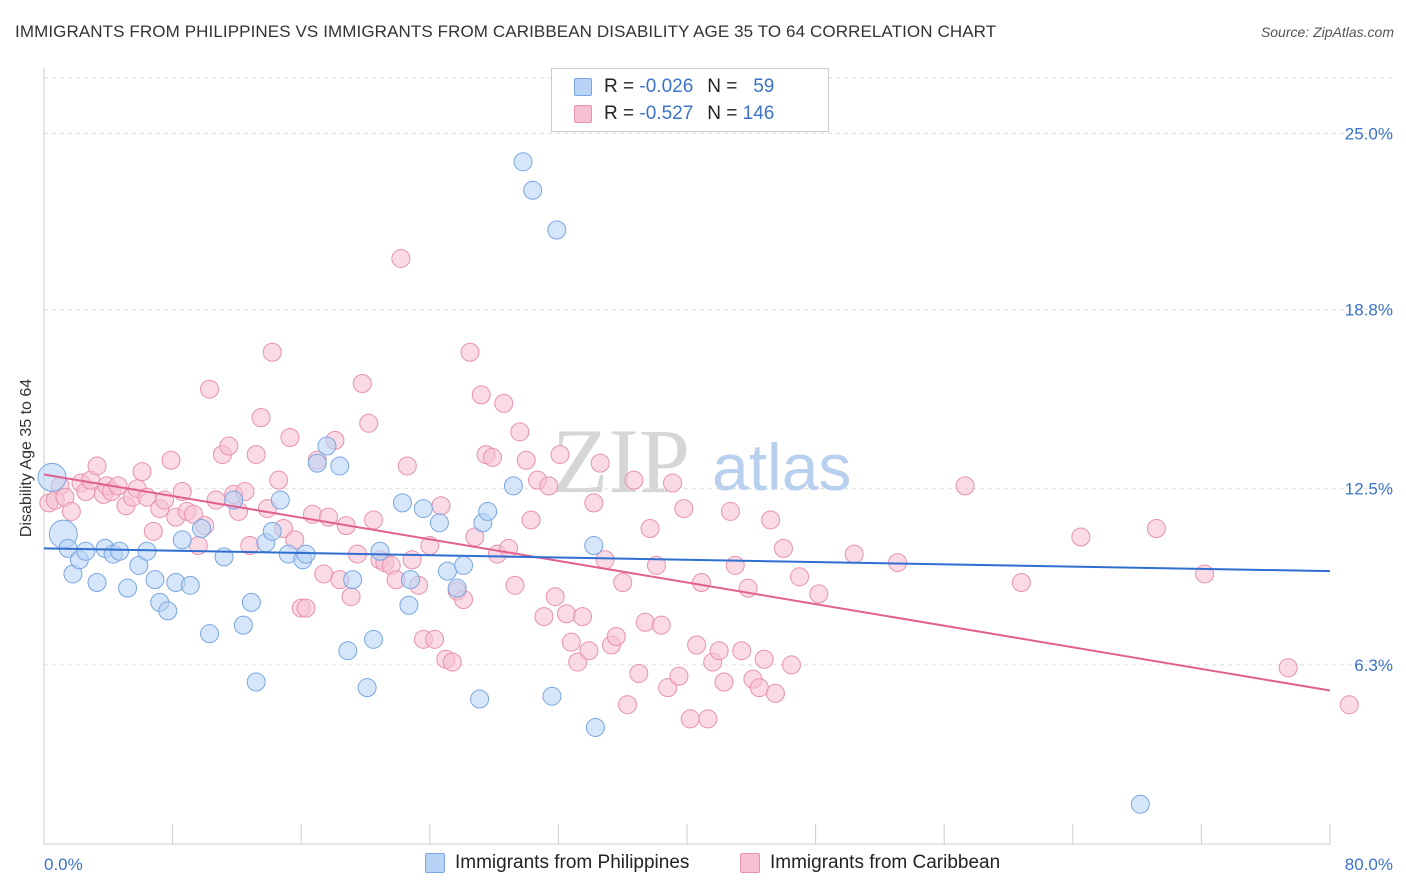  Describe the element at coordinates (572, 862) in the screenshot. I see `legend-label-philippines: Immigrants from Philippines` at that location.